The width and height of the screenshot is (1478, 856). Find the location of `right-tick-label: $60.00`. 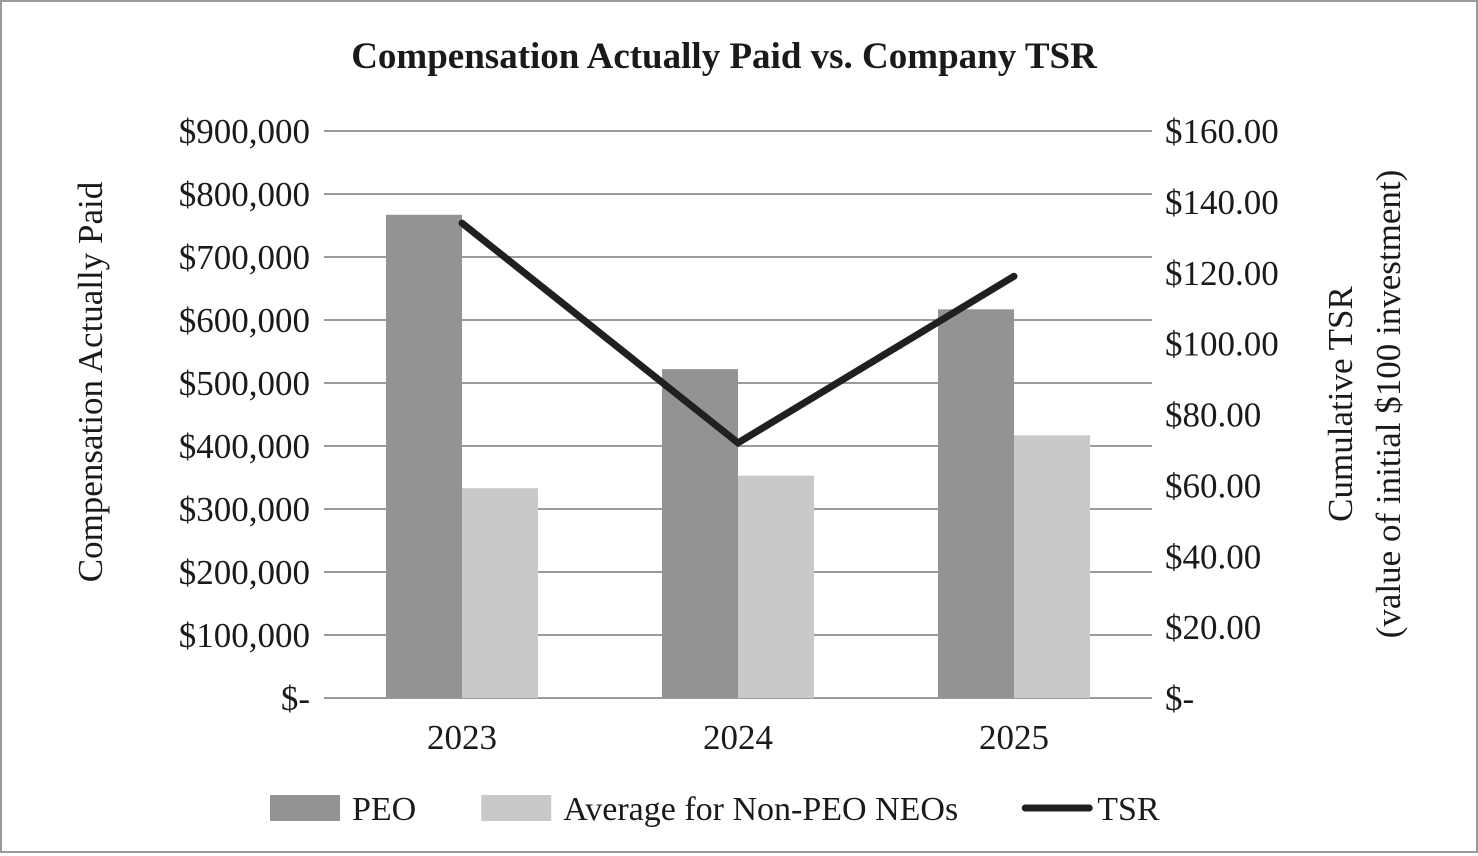

right-tick-label: $60.00 is located at coordinates (1213, 485).